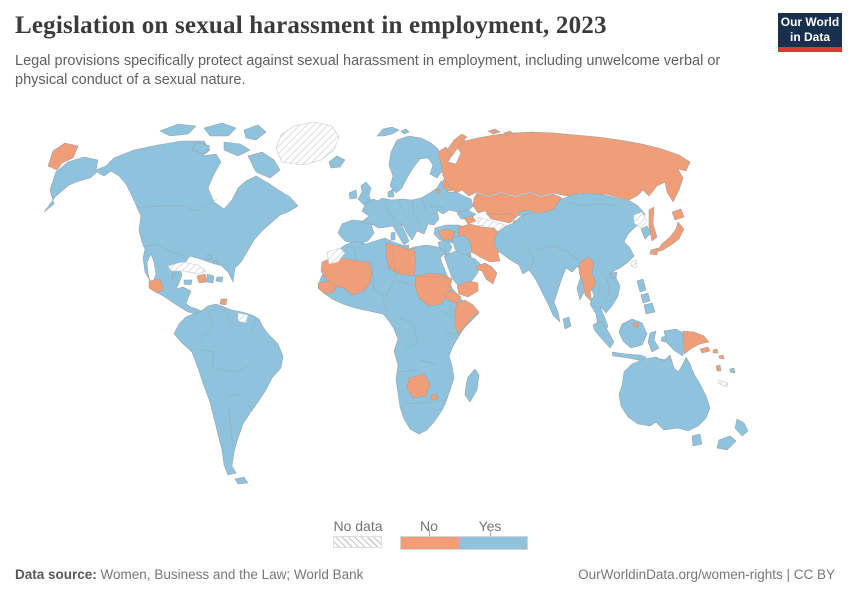 The height and width of the screenshot is (600, 850). Describe the element at coordinates (567, 323) in the screenshot. I see `region-sri-lanka` at that location.